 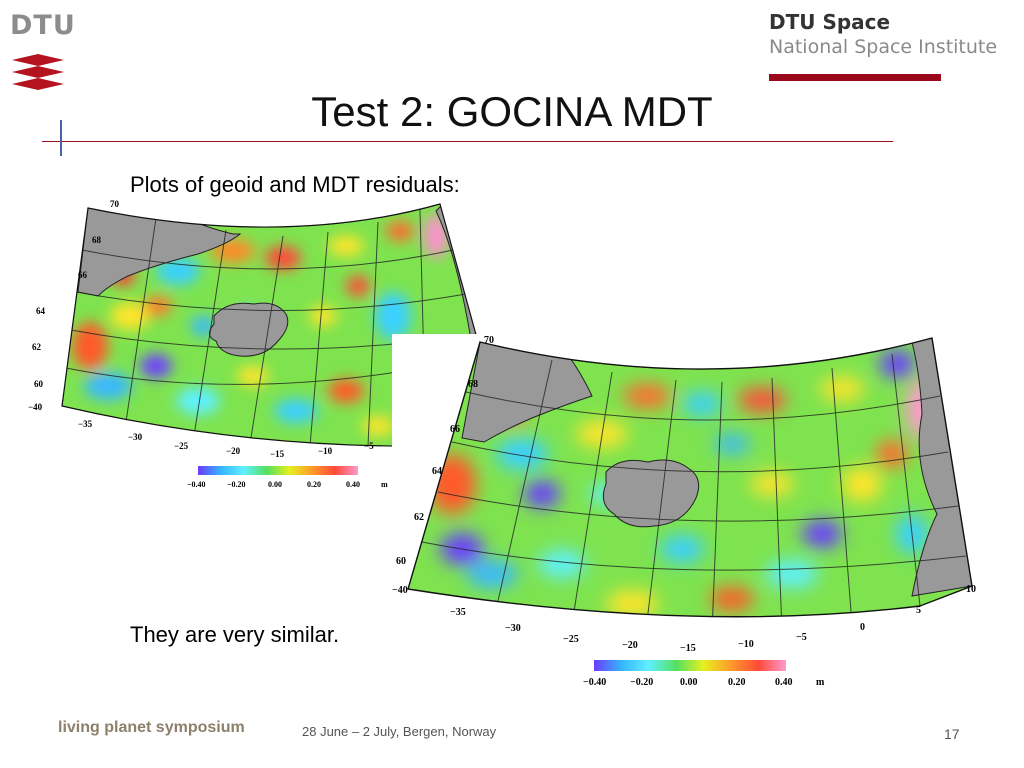 I want to click on colorbar-large-unit: m, so click(x=820, y=682).